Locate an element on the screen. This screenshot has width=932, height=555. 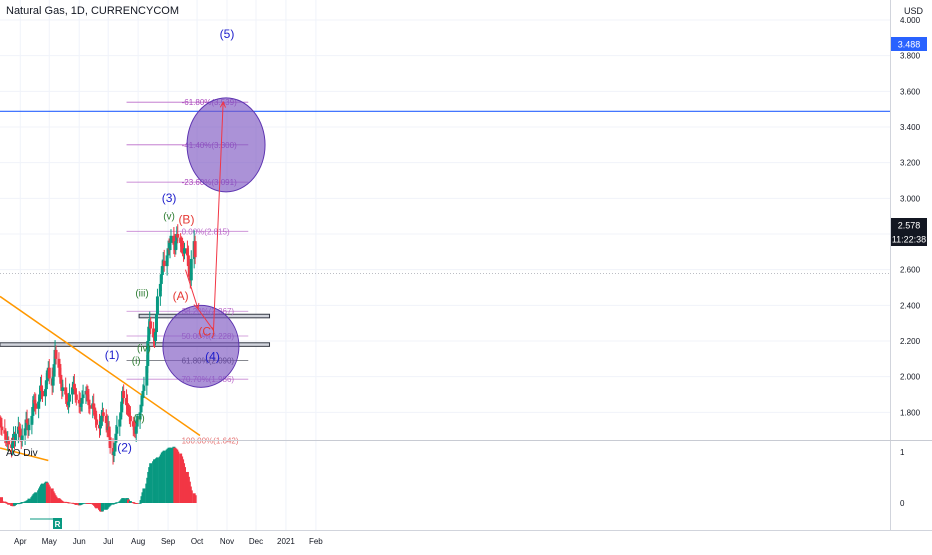
projection-arrowhead is located at coordinates (222, 104).